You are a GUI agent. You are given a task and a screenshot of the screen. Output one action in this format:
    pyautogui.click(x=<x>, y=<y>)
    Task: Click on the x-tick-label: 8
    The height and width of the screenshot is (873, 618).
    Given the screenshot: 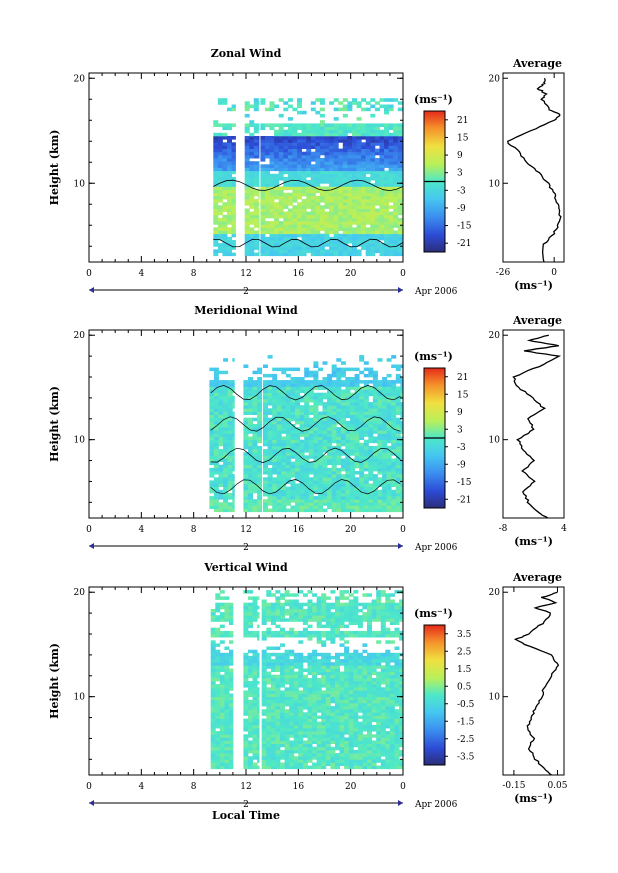 What is the action you would take?
    pyautogui.click(x=194, y=530)
    